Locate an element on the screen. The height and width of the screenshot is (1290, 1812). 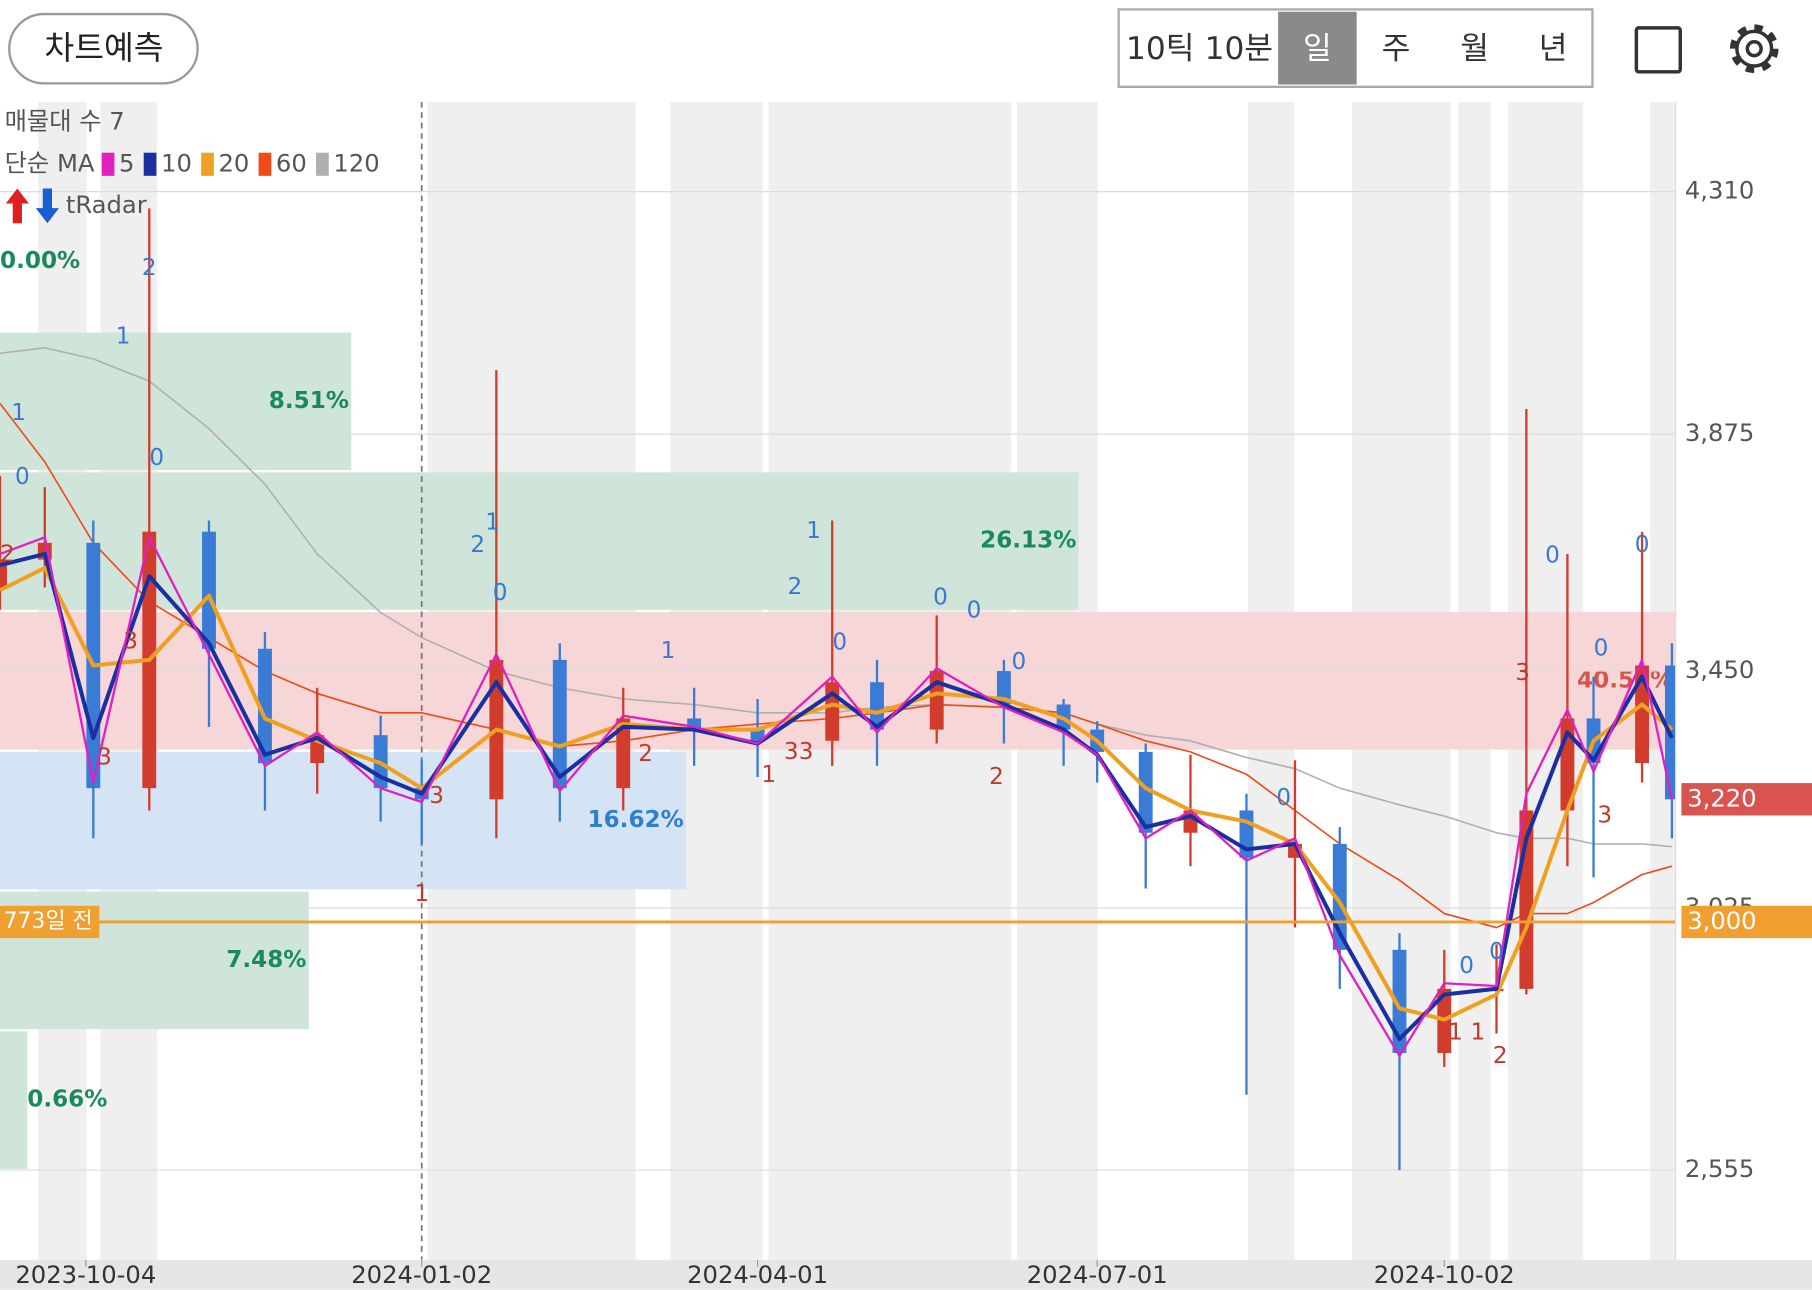
reference-note-bg is located at coordinates (50, 922).